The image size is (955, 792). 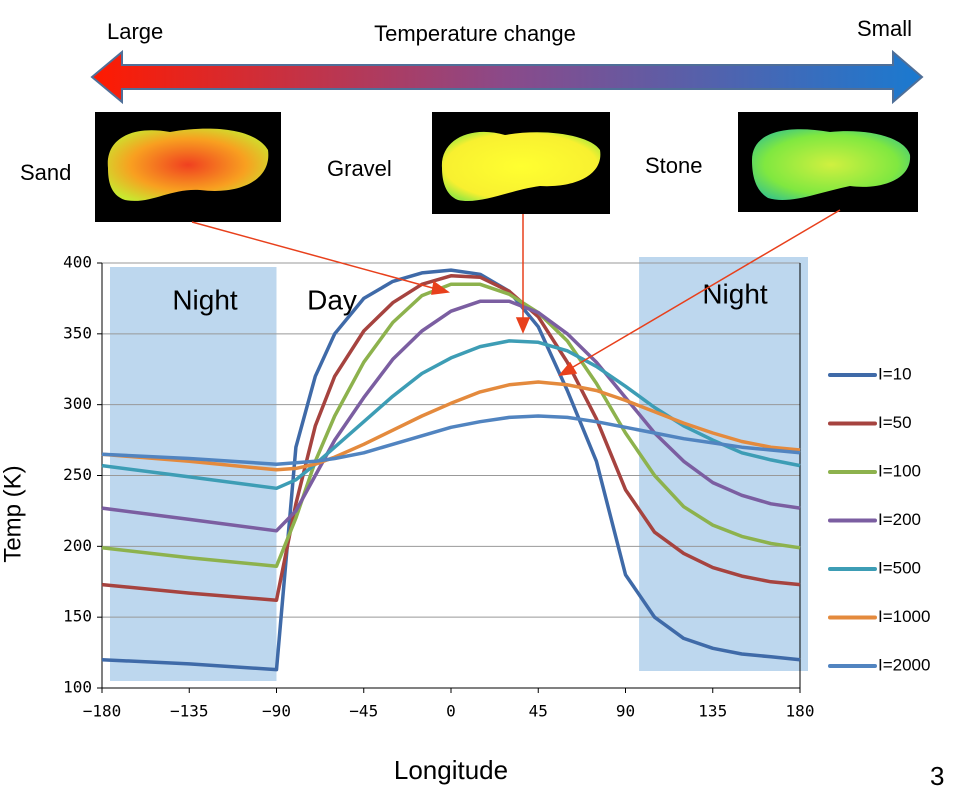 I want to click on y-tick-label: 400, so click(x=77, y=262).